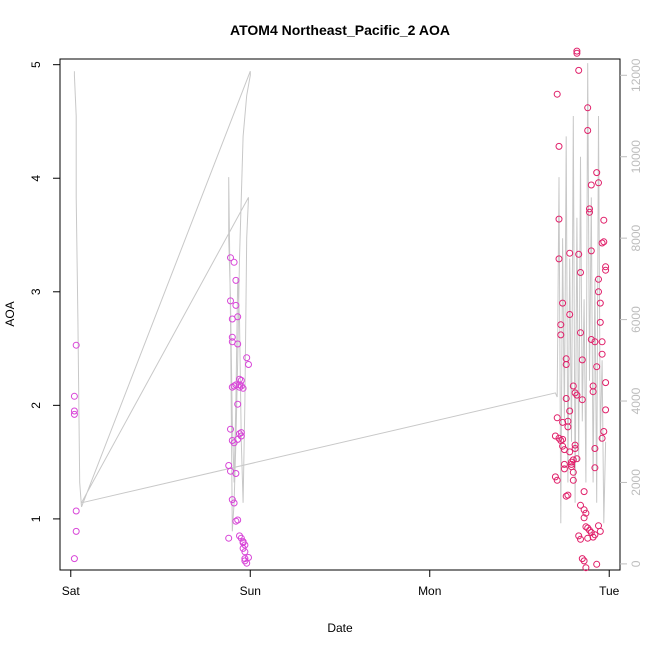 The height and width of the screenshot is (650, 650). What do you see at coordinates (71, 591) in the screenshot?
I see `x-tick-label: Sat` at bounding box center [71, 591].